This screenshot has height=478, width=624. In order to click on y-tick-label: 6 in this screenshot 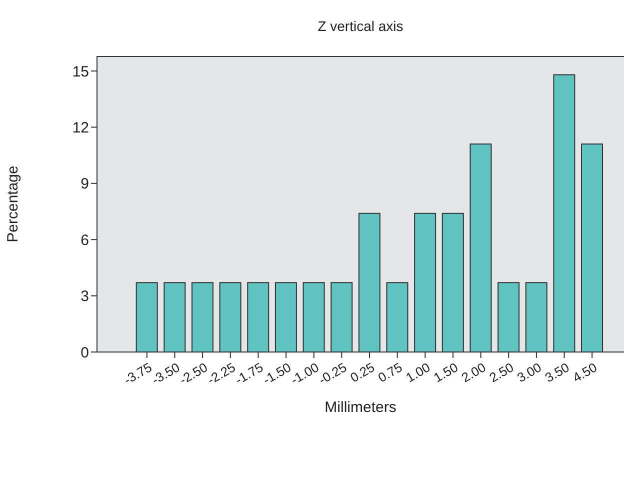, I will do `click(84, 240)`.